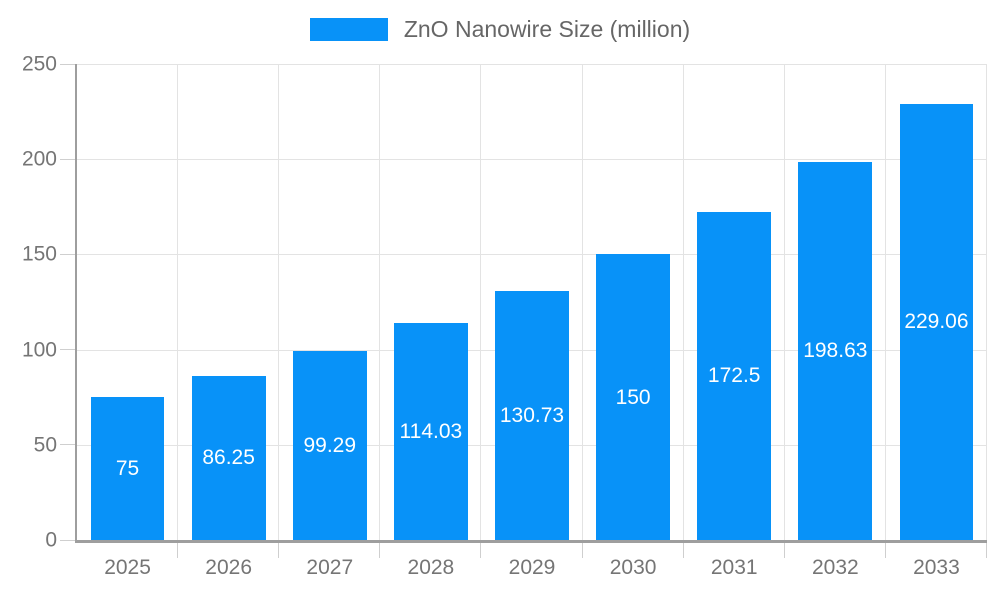 This screenshot has height=600, width=1000. What do you see at coordinates (39, 350) in the screenshot?
I see `y-axis-tick-label: 100` at bounding box center [39, 350].